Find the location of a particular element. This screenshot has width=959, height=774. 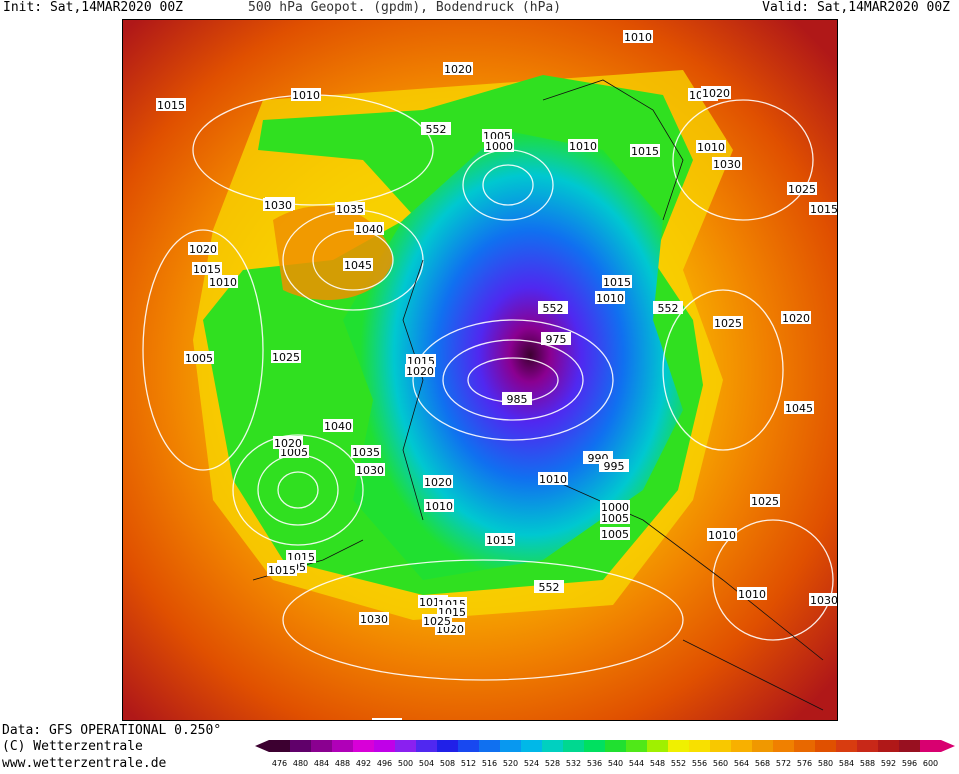

contour-label: 975 is located at coordinates (556, 339).